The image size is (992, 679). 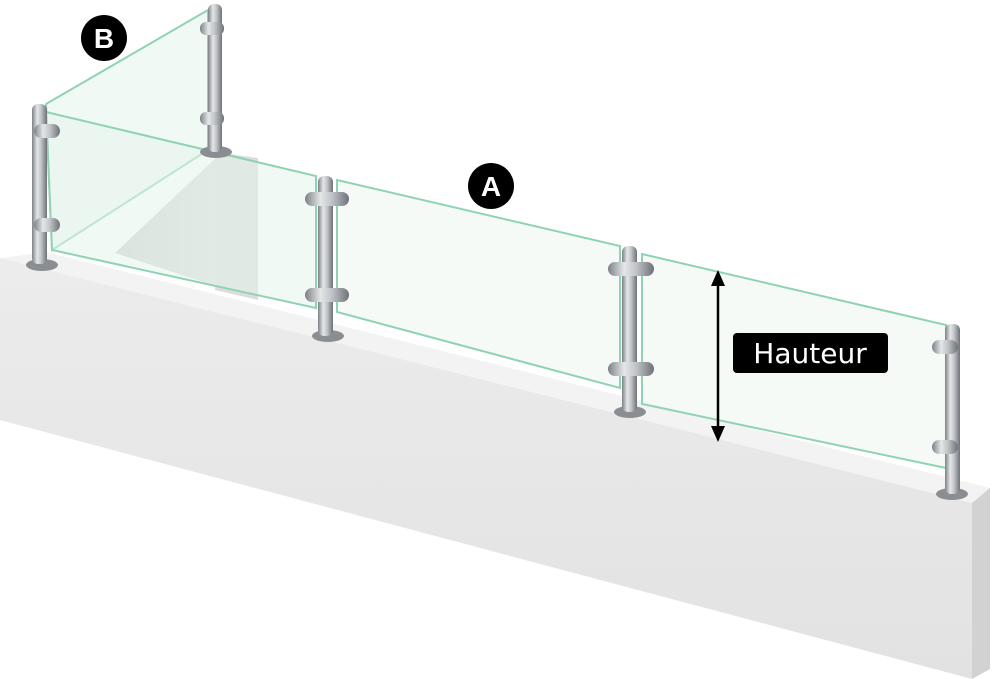 I want to click on double-arrow-vertical-icon, so click(x=718, y=356).